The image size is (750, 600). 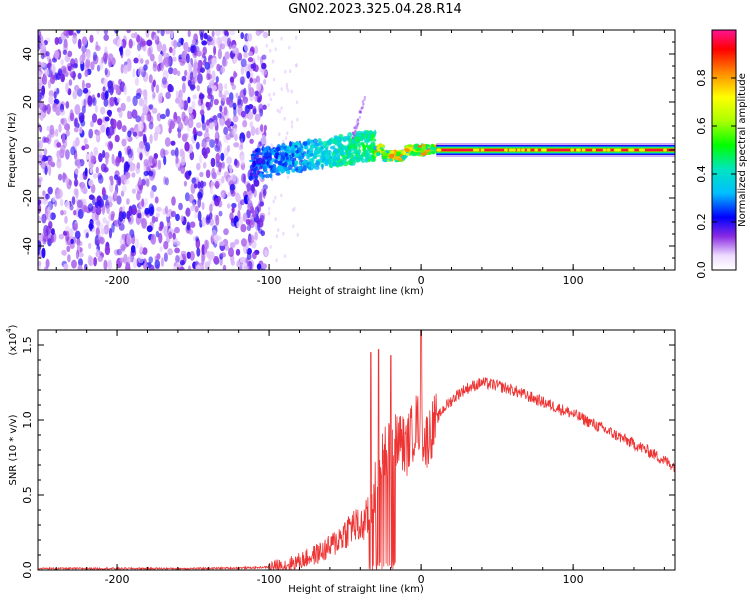 What do you see at coordinates (27, 54) in the screenshot?
I see `y-tick-label: 40` at bounding box center [27, 54].